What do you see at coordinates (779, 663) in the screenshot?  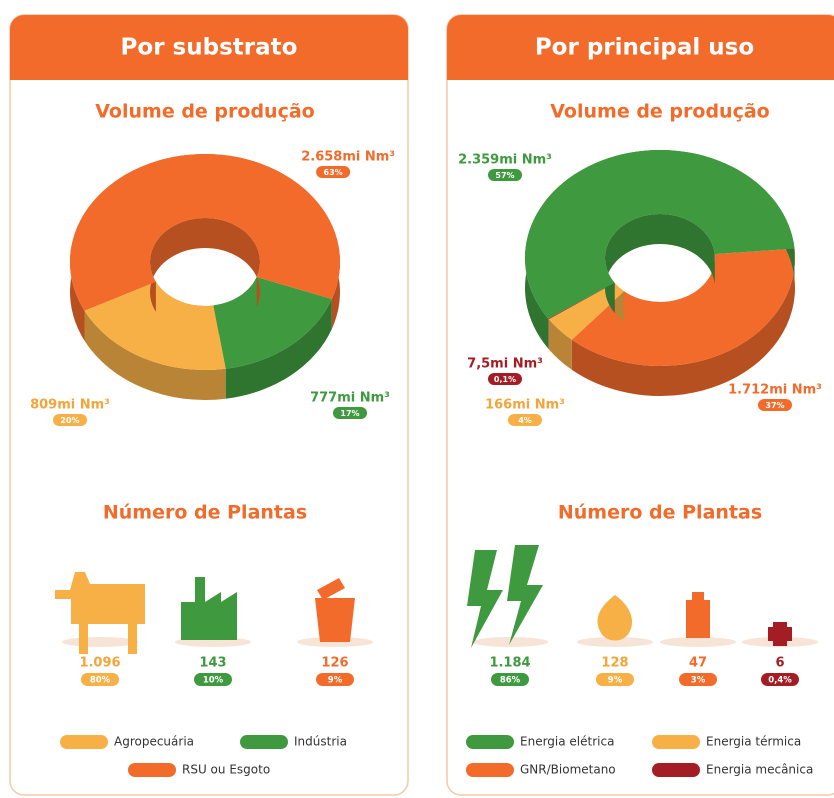 I see `plant-count: 6` at bounding box center [779, 663].